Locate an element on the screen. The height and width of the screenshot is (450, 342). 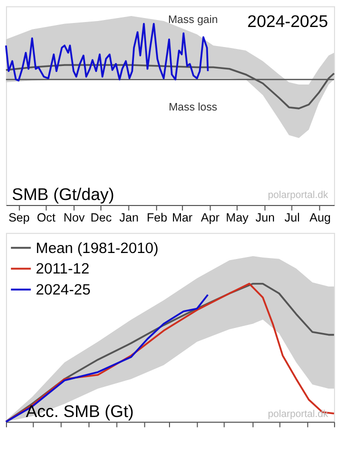
x-tick-label: Jul is located at coordinates (292, 217).